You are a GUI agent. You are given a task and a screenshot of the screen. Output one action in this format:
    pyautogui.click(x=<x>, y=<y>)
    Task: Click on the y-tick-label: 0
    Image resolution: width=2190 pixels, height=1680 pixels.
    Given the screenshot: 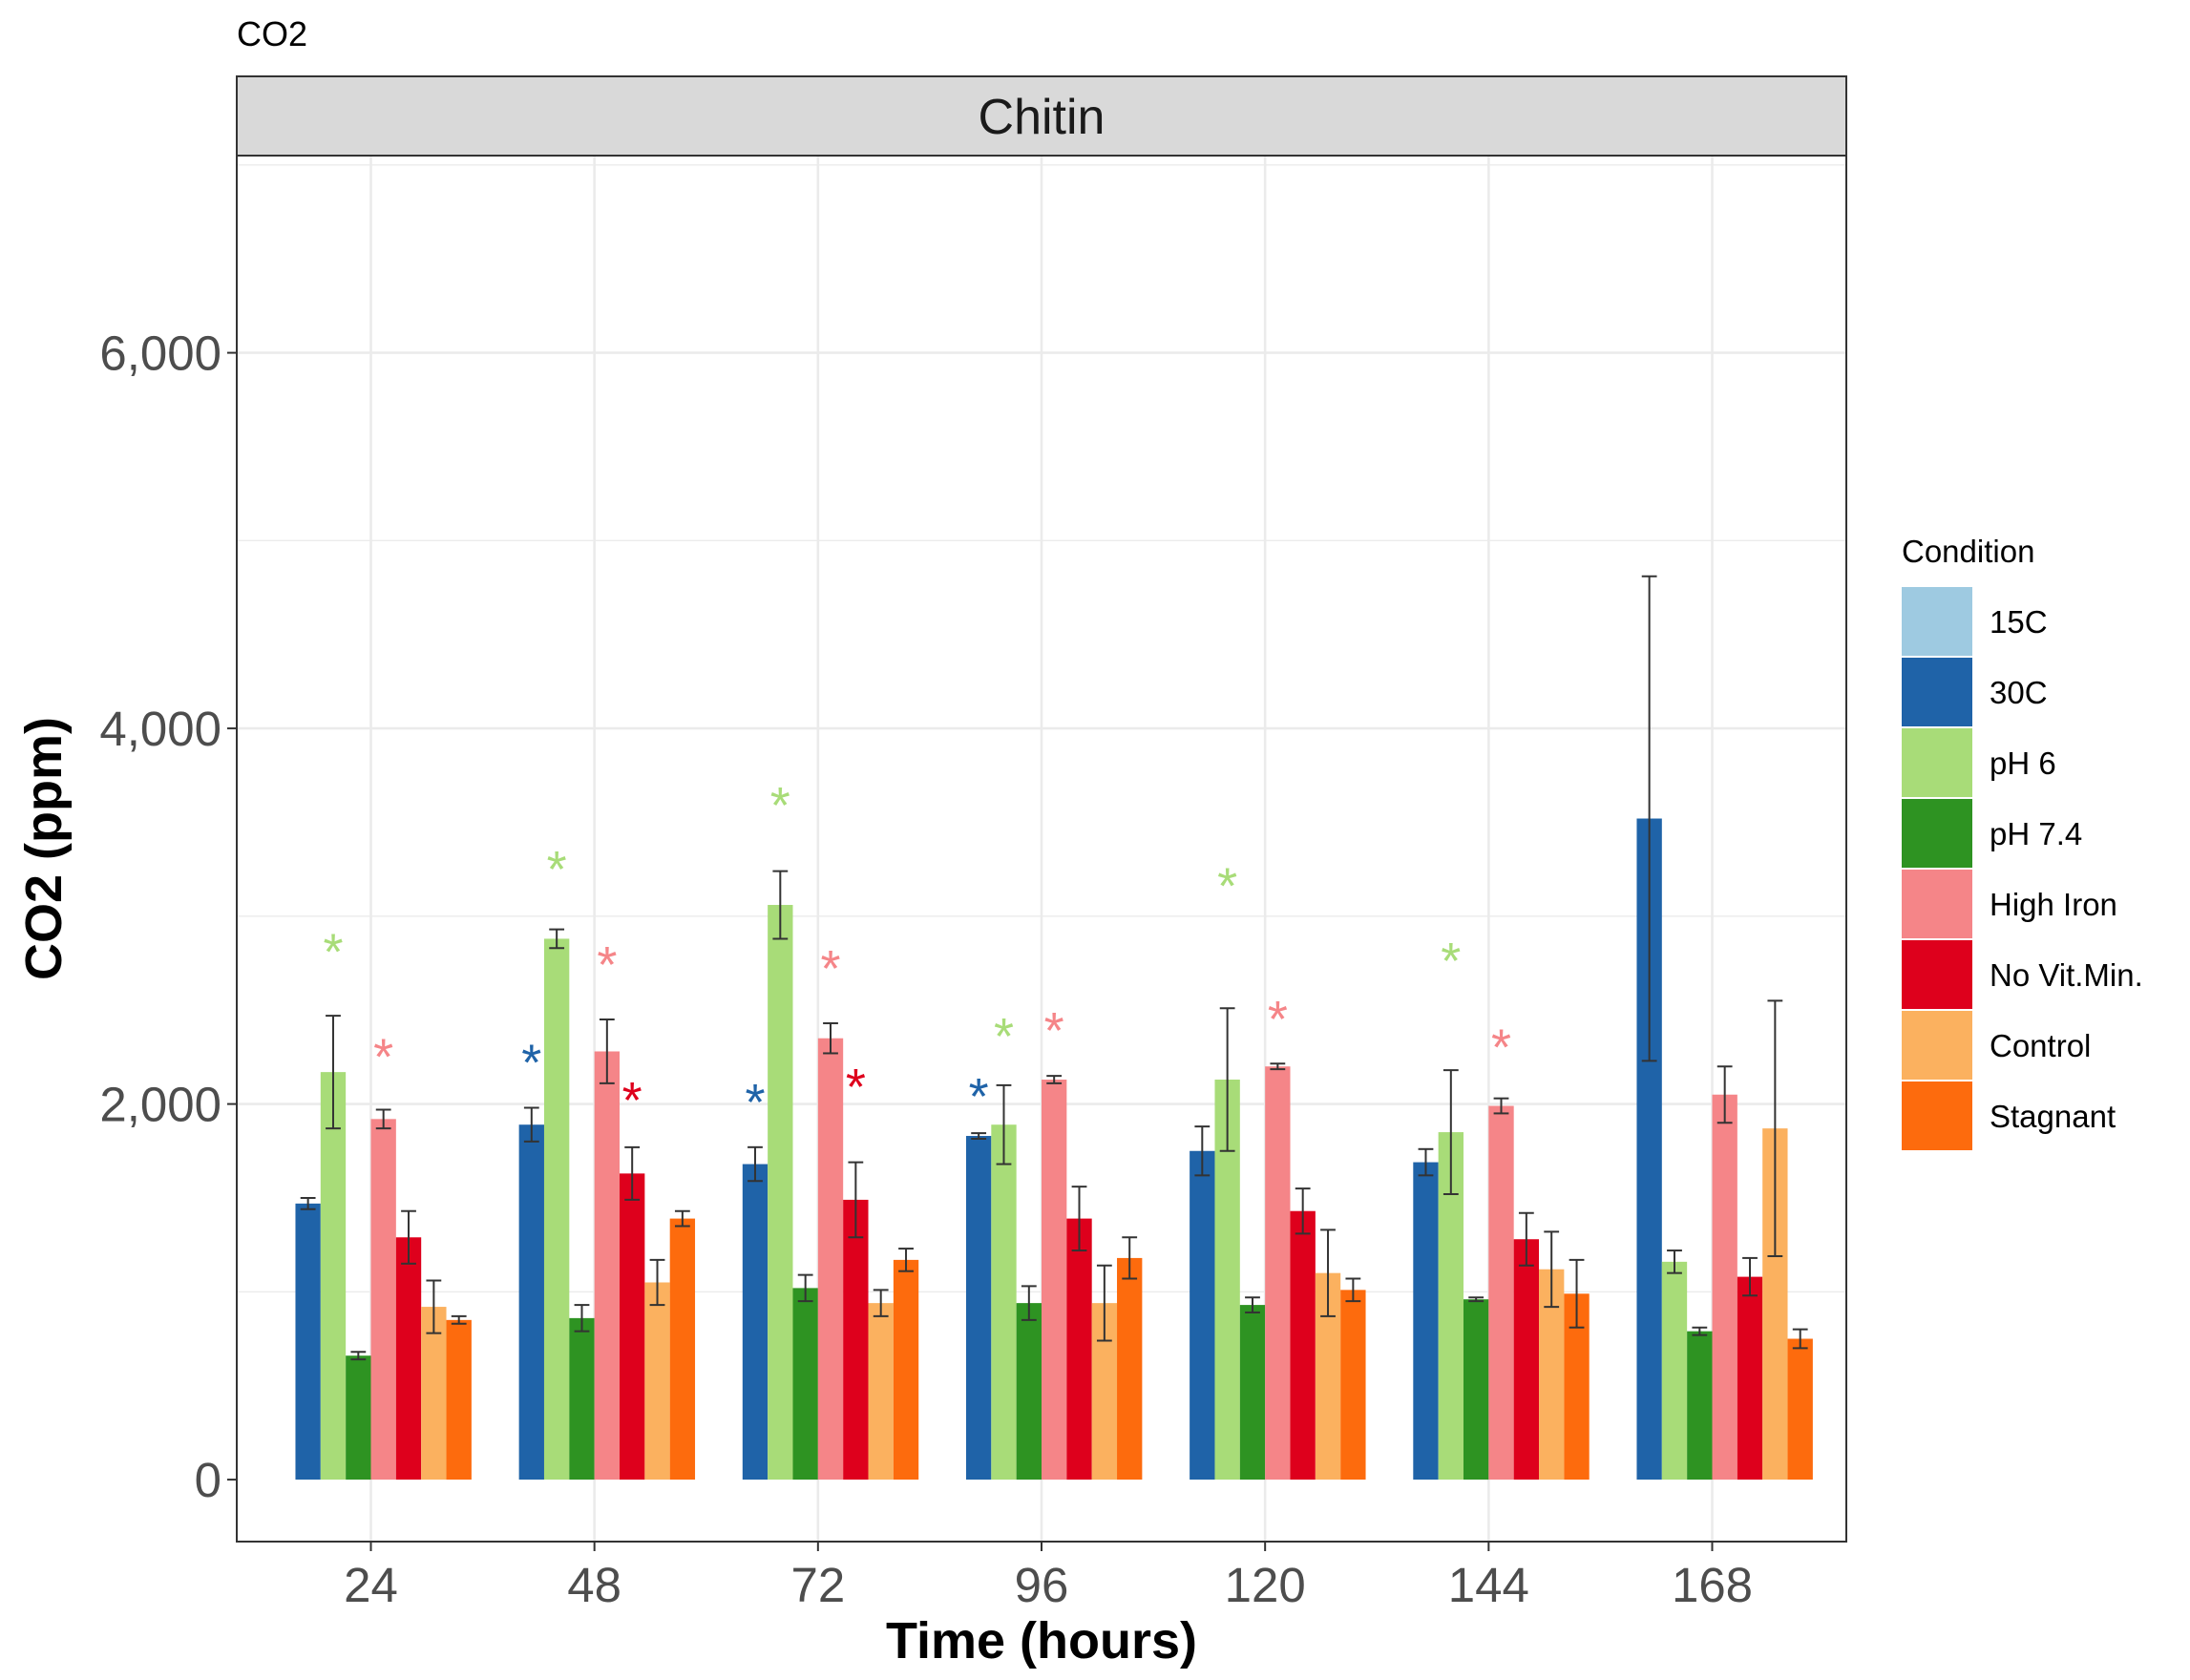 What is the action you would take?
    pyautogui.click(x=208, y=1480)
    